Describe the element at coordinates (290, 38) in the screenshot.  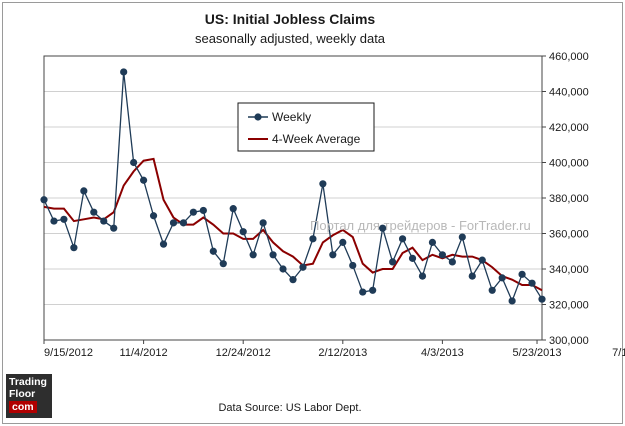
I see `chart-subtitle: seasonally adjusted, weekly data` at that location.